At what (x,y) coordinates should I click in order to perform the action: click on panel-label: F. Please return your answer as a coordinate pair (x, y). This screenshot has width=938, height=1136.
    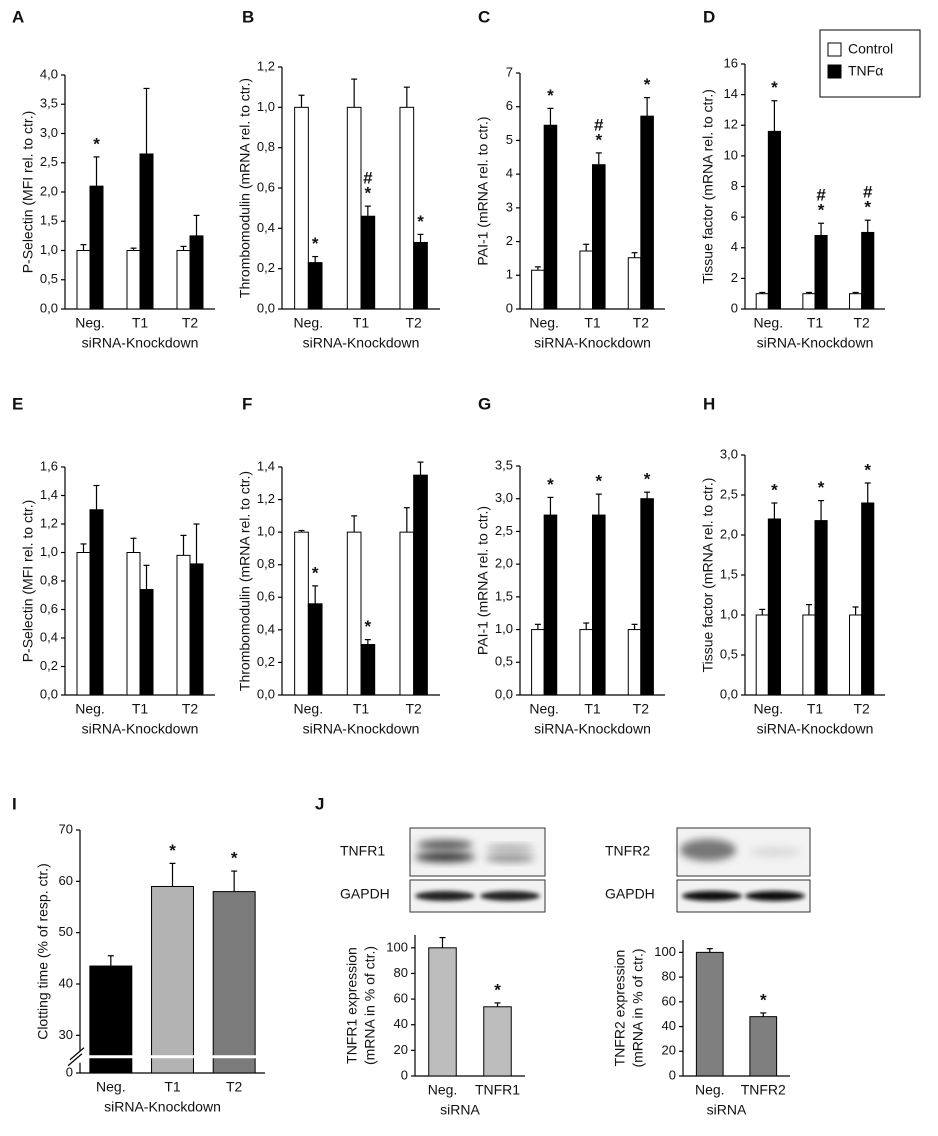
    Looking at the image, I should click on (247, 403).